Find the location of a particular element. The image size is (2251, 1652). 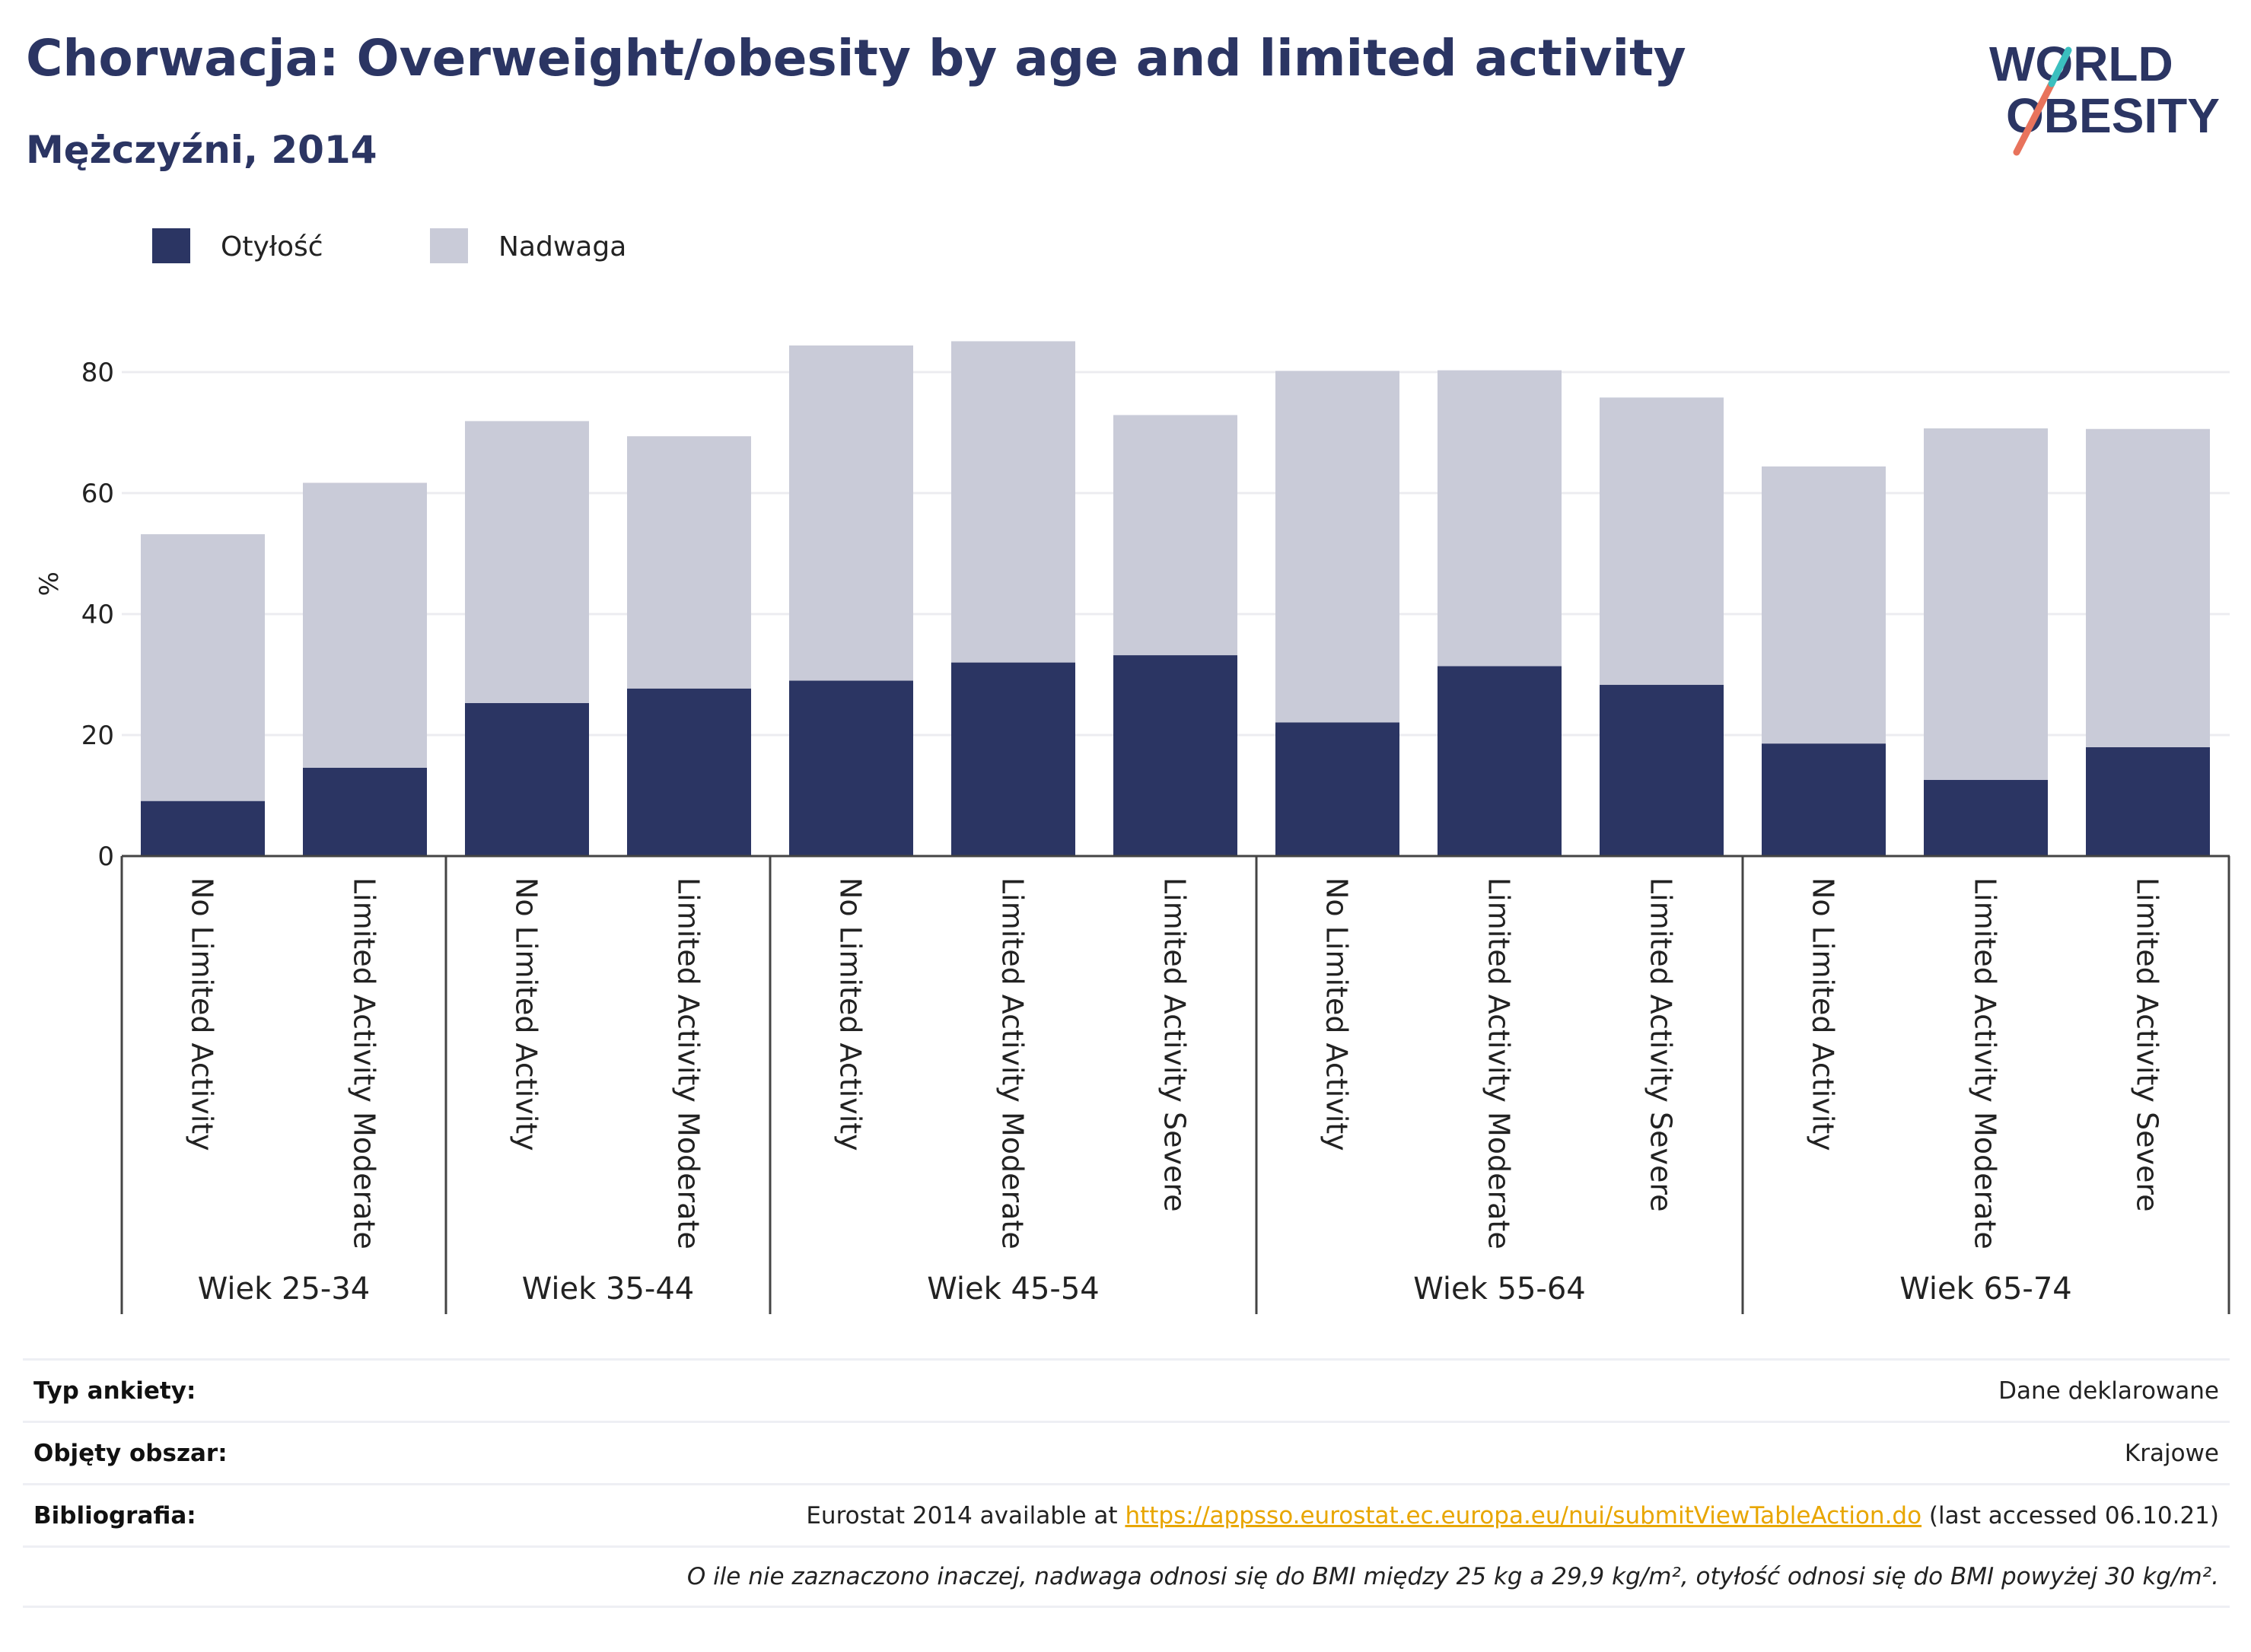

logo-slash-teal is located at coordinates (2060, 67).